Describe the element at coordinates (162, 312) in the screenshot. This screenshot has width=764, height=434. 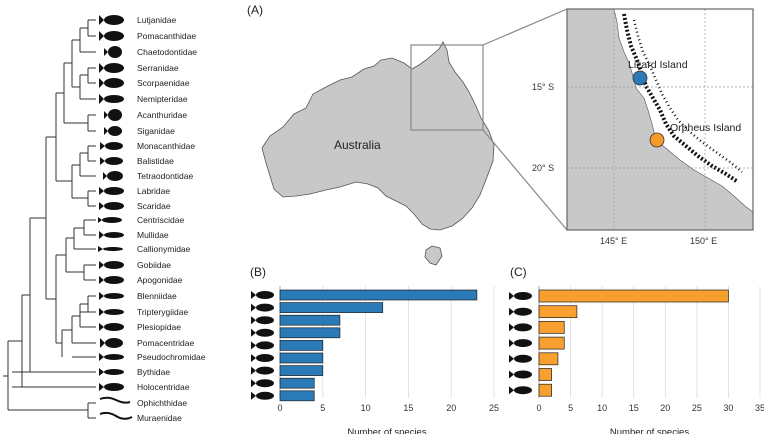
I see `family-label: Tripterygiidae` at that location.